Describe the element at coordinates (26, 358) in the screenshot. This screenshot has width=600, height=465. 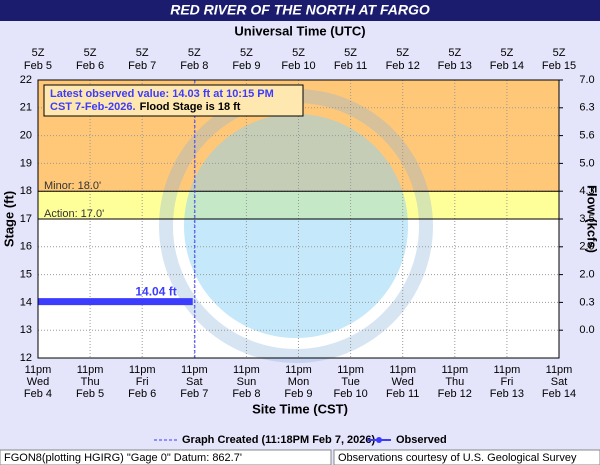
I see `y-tick-label: 12` at that location.